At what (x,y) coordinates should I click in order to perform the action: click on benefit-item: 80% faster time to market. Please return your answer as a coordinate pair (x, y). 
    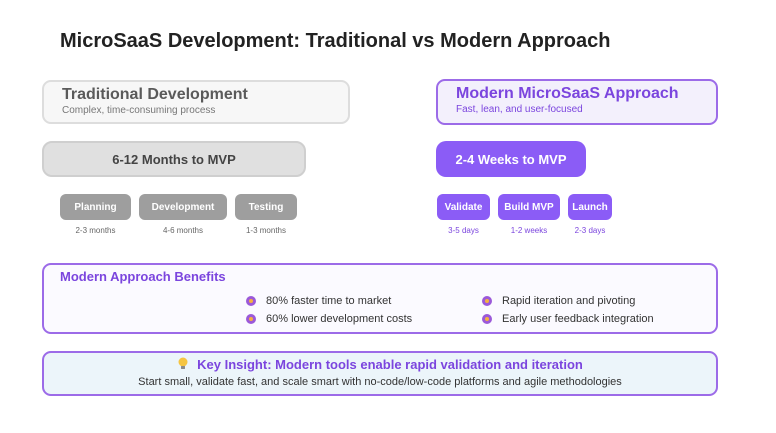
    Looking at the image, I should click on (318, 301).